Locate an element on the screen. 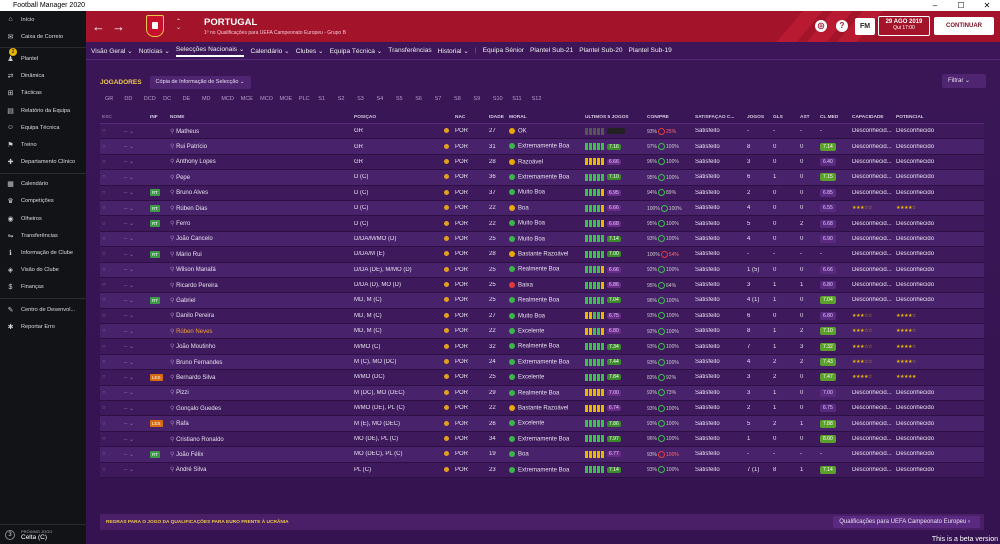 This screenshot has width=1000, height=544. player-name: ⚲ Anthony Lopes is located at coordinates (259, 161).